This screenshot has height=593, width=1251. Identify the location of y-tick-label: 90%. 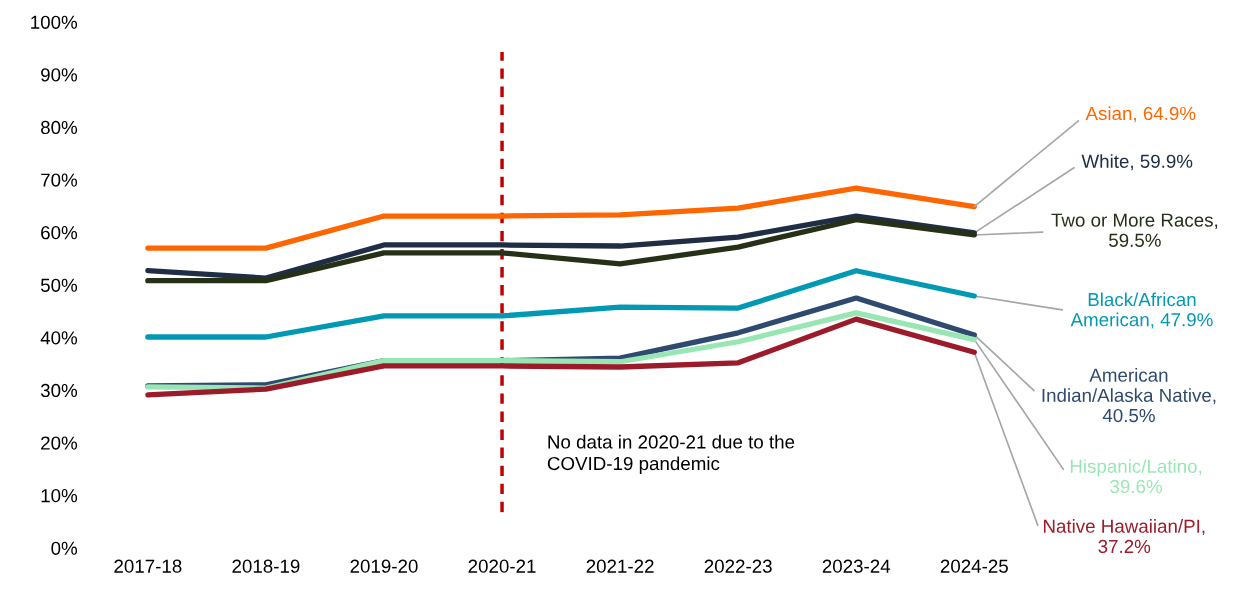
(59, 75).